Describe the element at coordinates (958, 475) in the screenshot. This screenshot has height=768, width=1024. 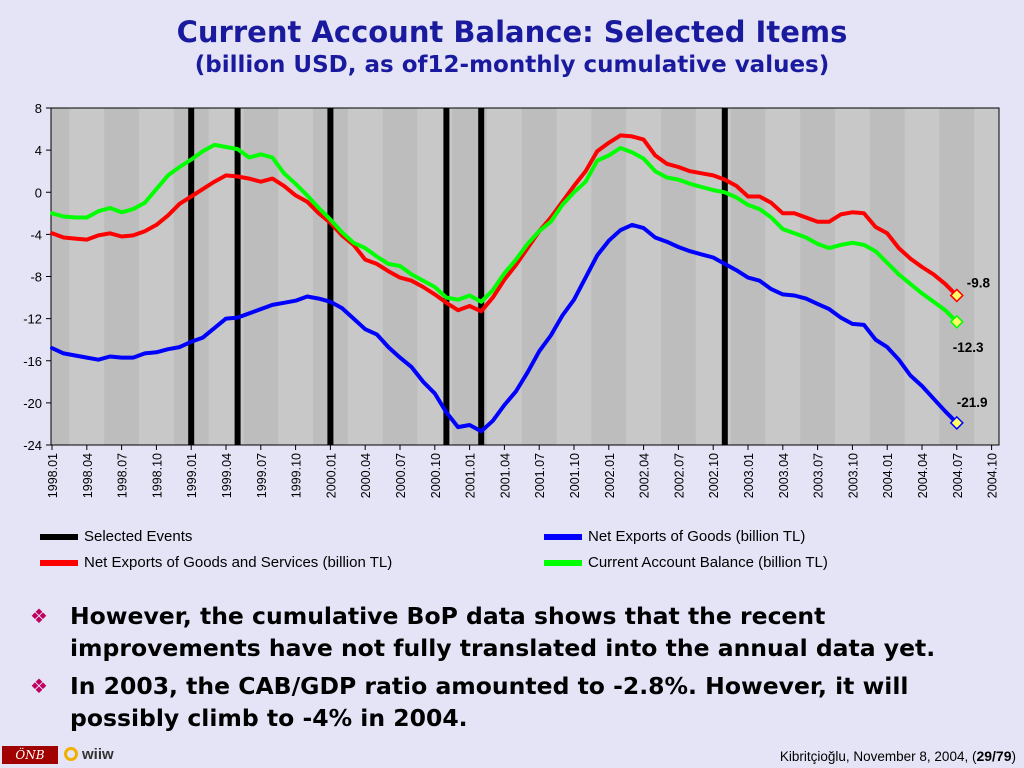
I see `x-tick-label: 2004.07` at that location.